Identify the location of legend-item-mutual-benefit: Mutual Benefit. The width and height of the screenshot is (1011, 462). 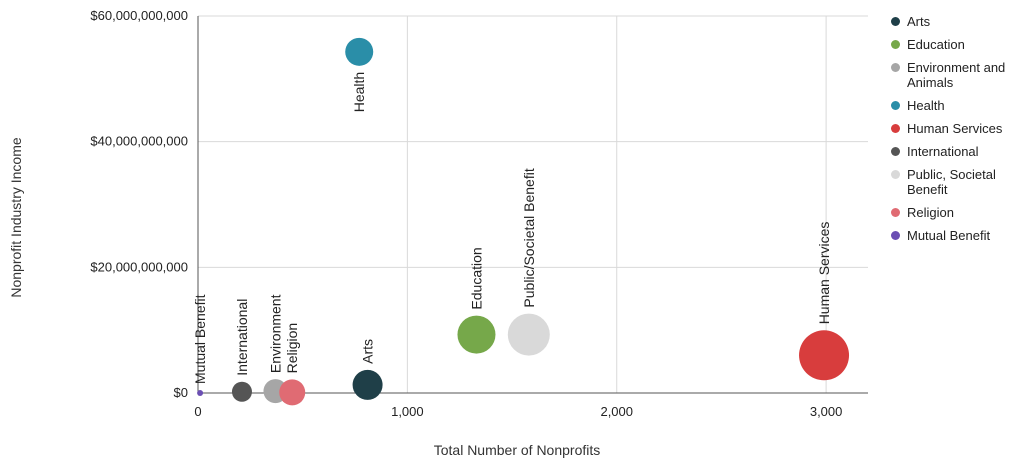
(951, 235).